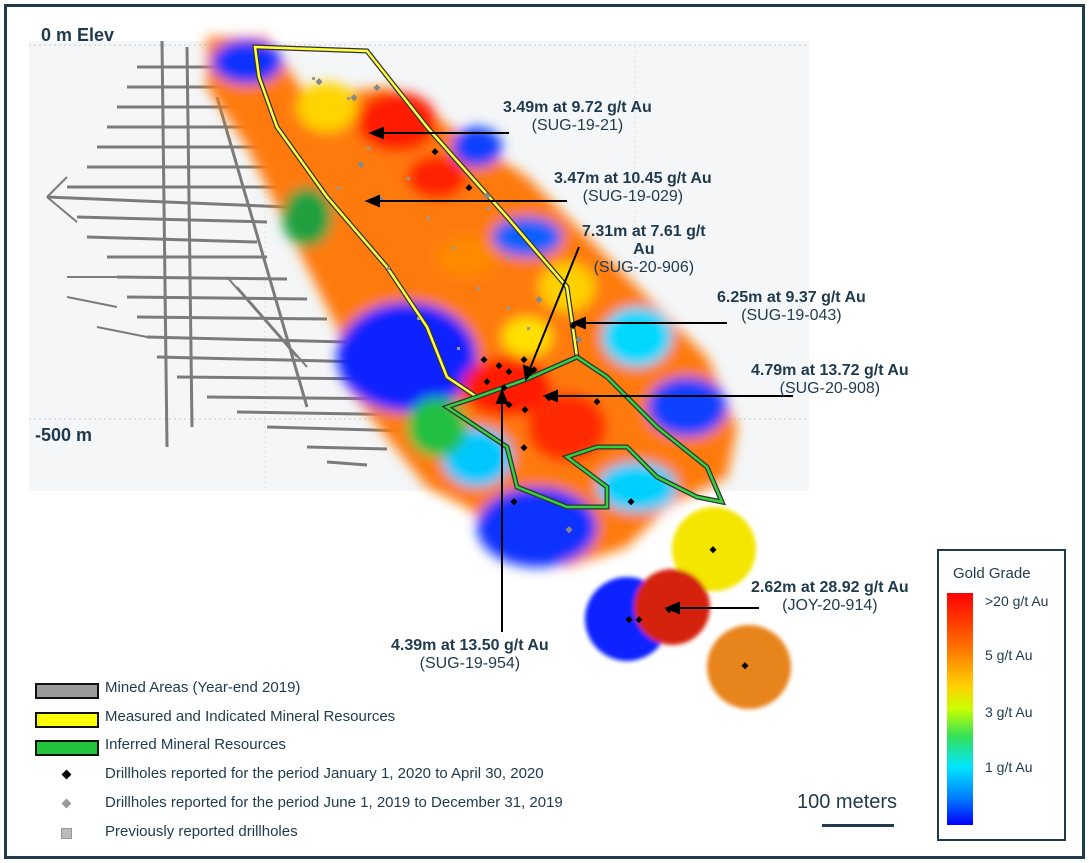  I want to click on elevation-bottom-label: -500 m, so click(64, 435).